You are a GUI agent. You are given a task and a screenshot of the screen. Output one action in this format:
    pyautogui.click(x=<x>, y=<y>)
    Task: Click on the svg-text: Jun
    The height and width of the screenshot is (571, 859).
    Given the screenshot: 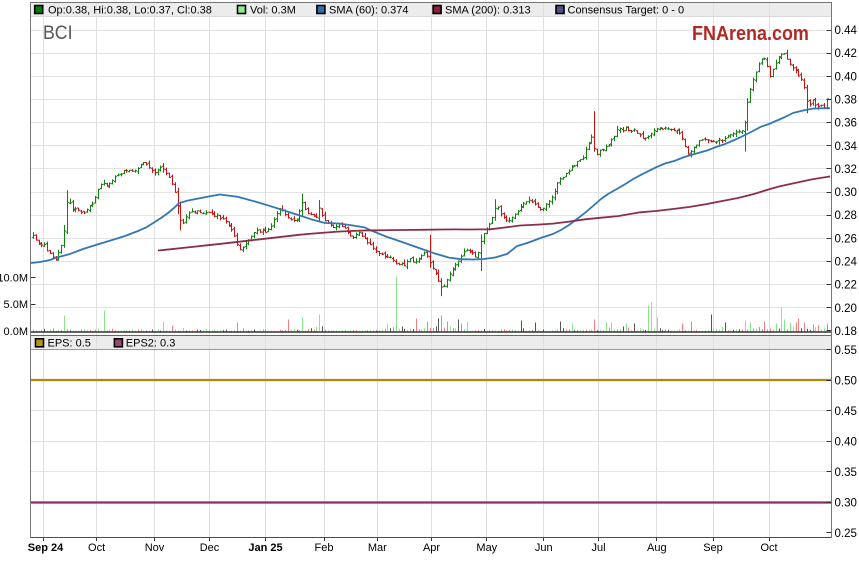 What is the action you would take?
    pyautogui.click(x=544, y=548)
    